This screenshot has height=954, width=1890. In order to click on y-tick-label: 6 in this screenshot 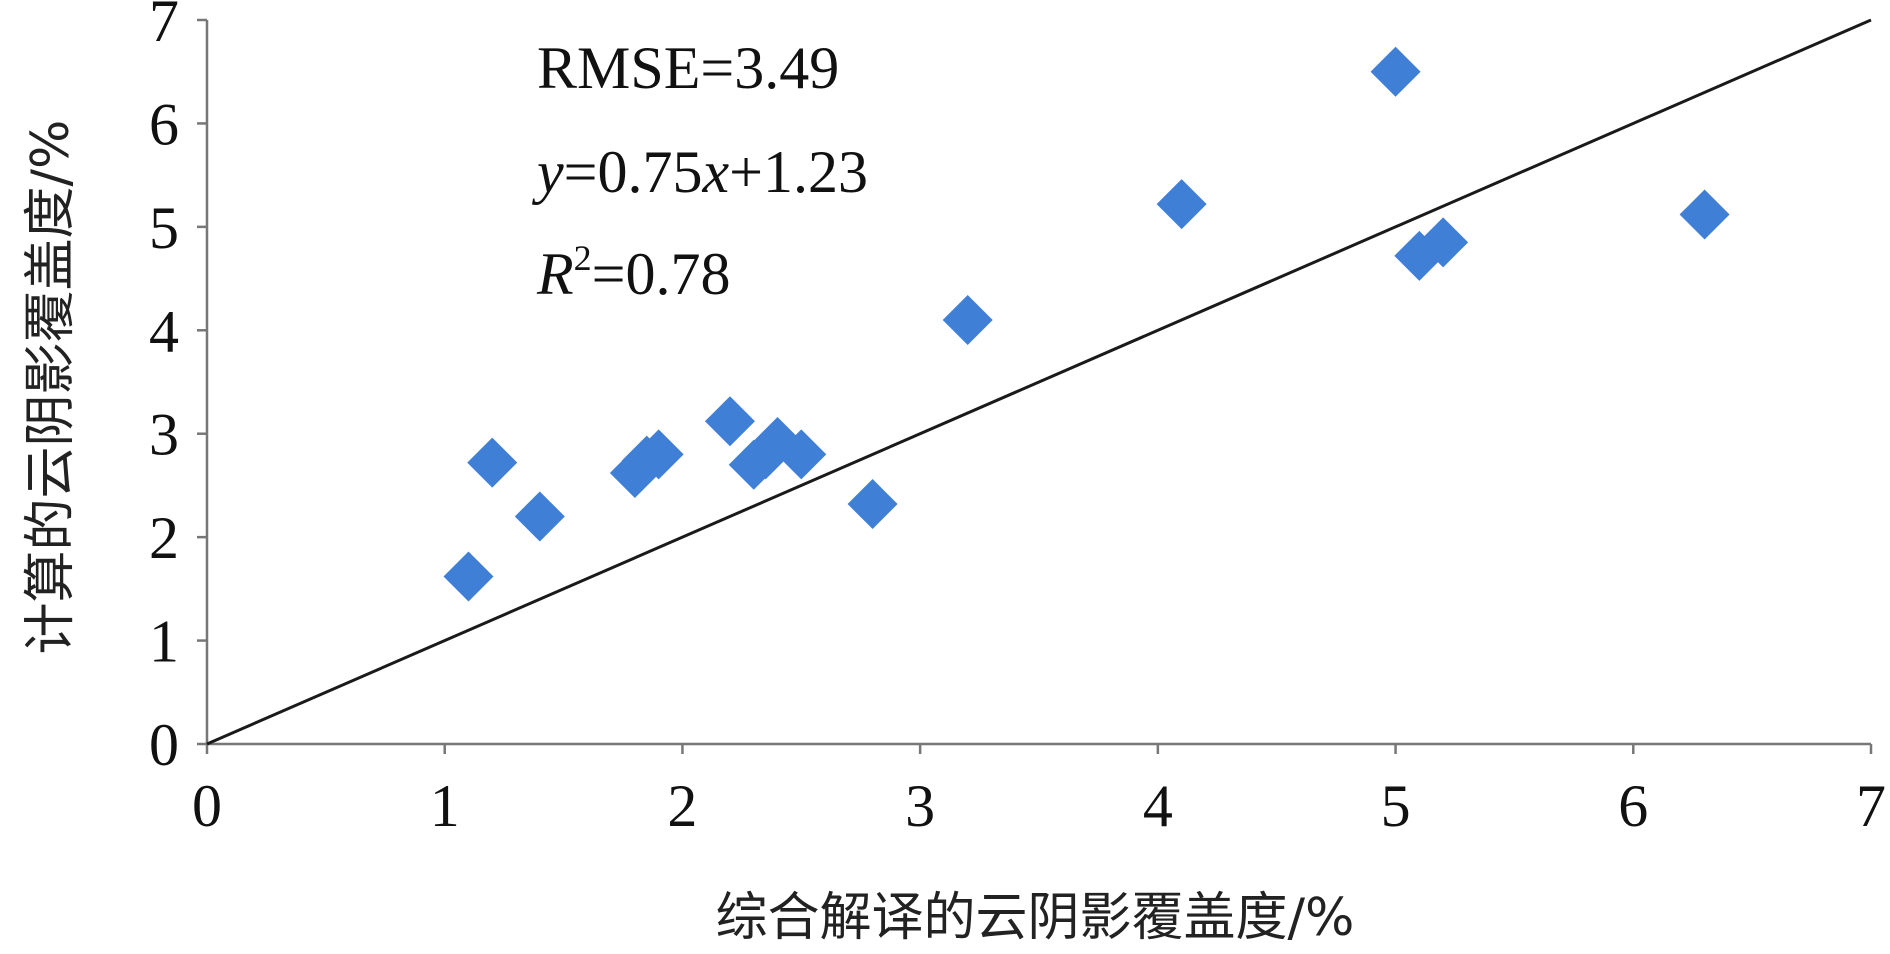, I will do `click(164, 124)`.